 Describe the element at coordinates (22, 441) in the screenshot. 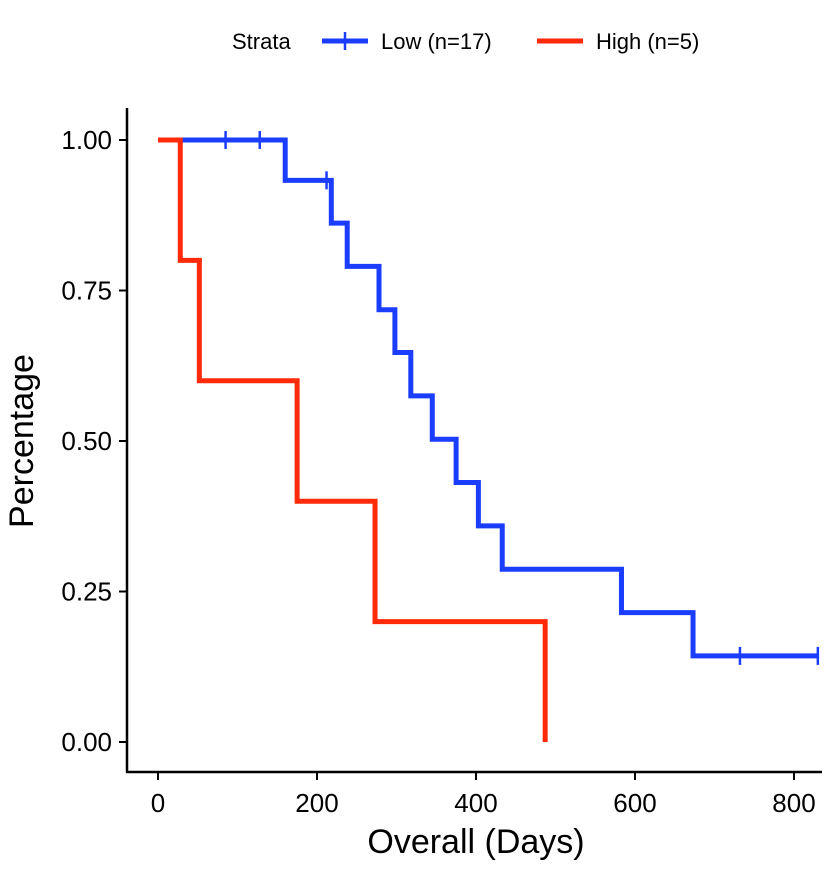

I see `y-axis-title: Percentage` at that location.